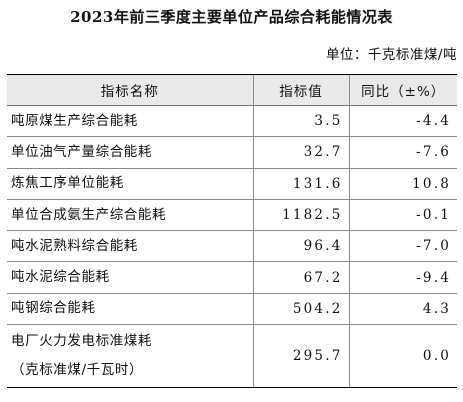 The width and height of the screenshot is (463, 402). I want to click on header-yoy: 同比（±%）, so click(402, 90).